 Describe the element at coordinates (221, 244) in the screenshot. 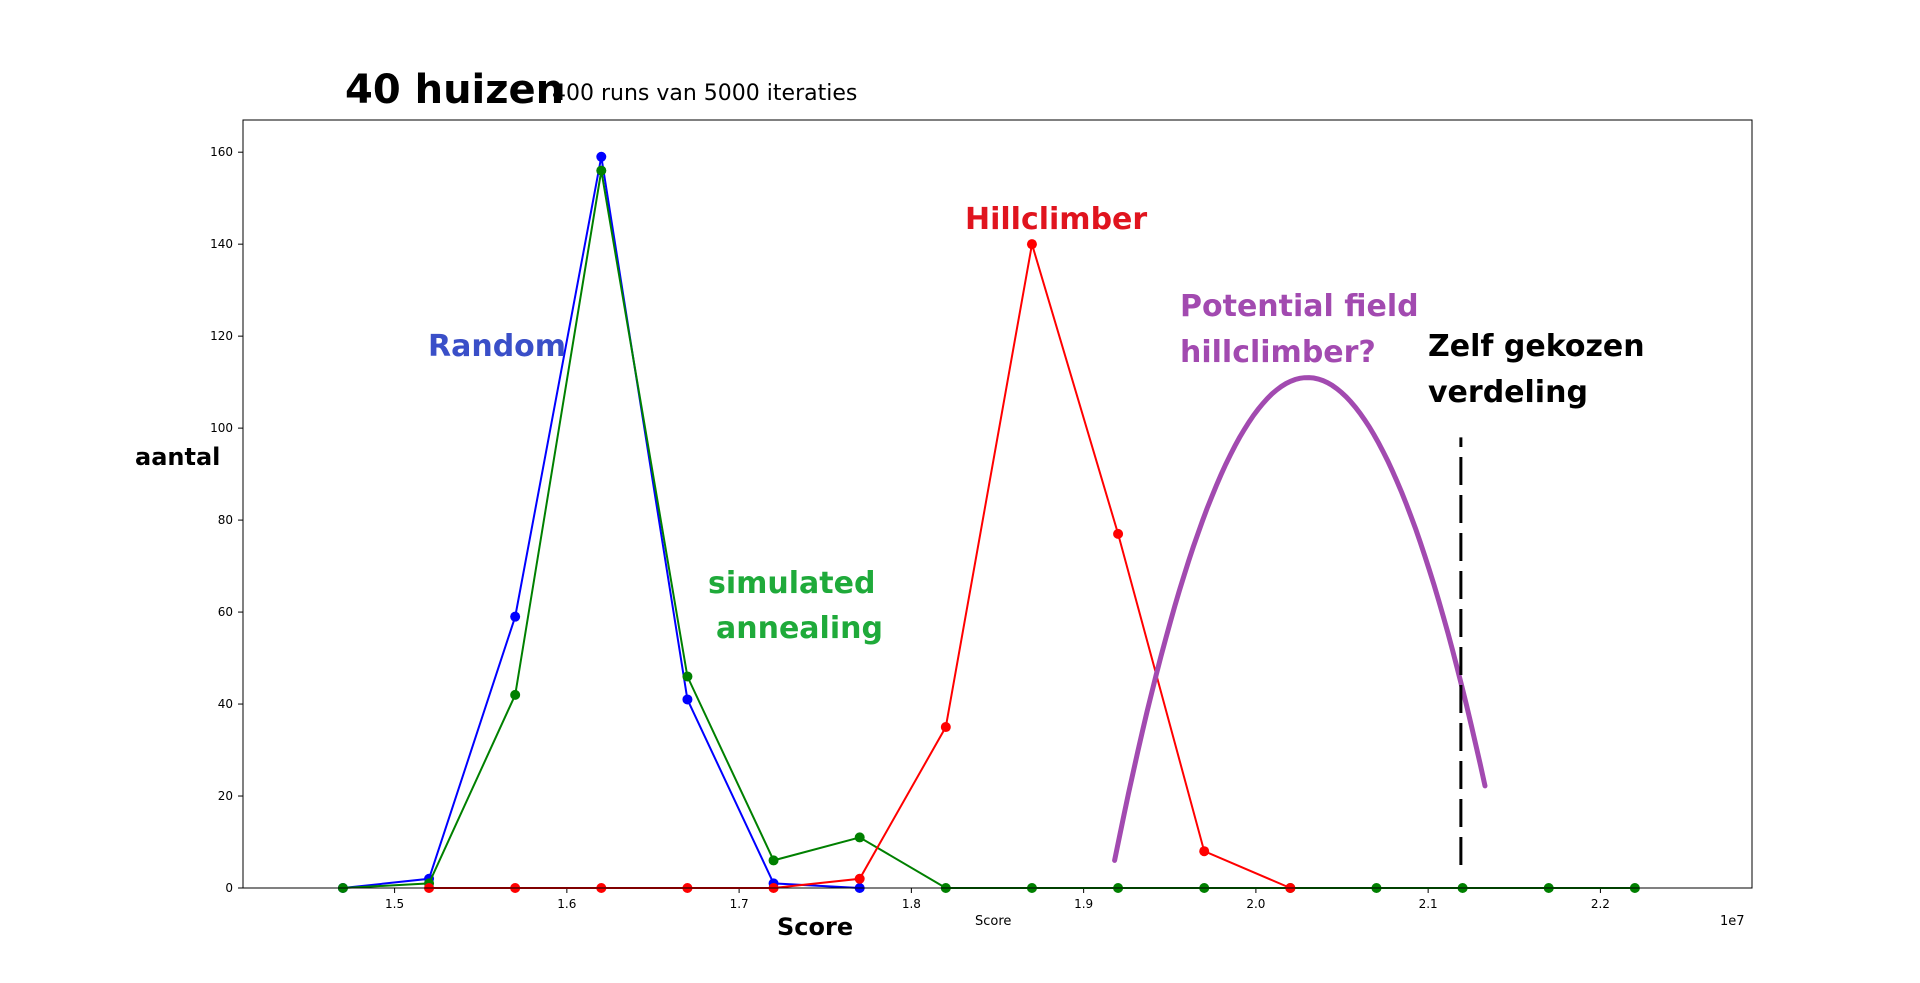

I see `y-tick-label: 140` at that location.